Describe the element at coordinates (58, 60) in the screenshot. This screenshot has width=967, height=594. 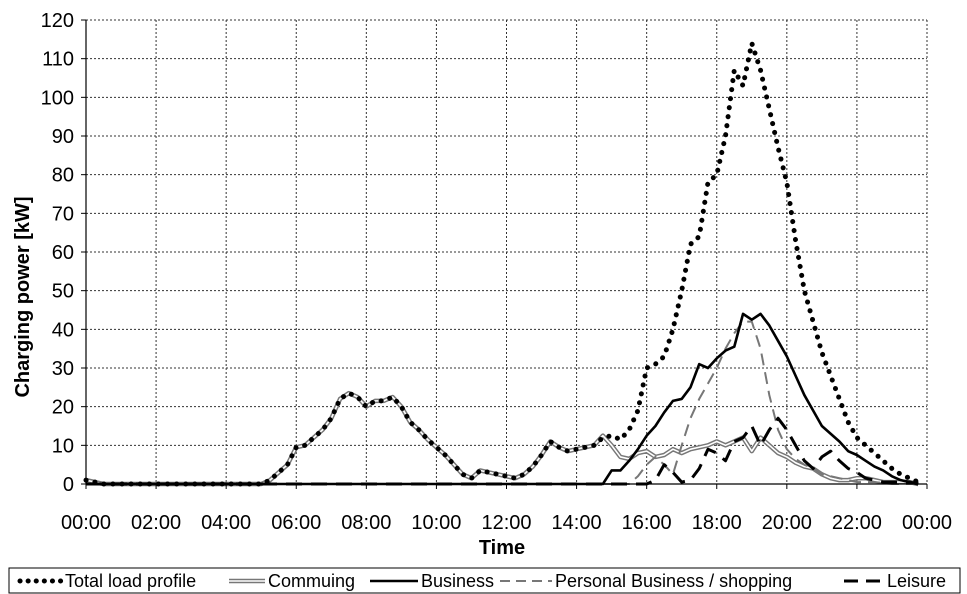
I see `y-tick-label: 110` at that location.